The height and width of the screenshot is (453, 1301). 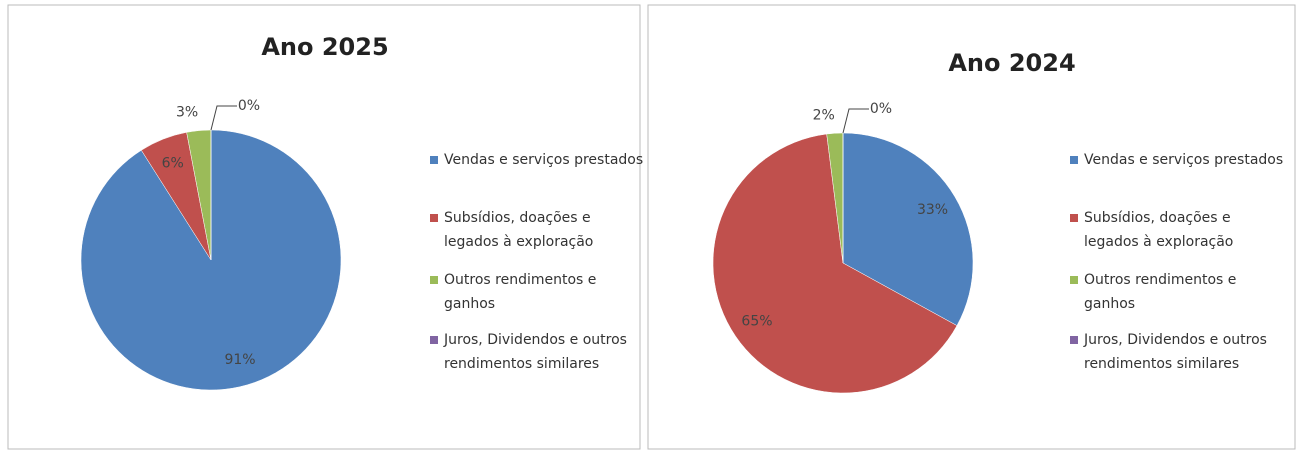 I want to click on data-label: 65%, so click(x=756, y=321).